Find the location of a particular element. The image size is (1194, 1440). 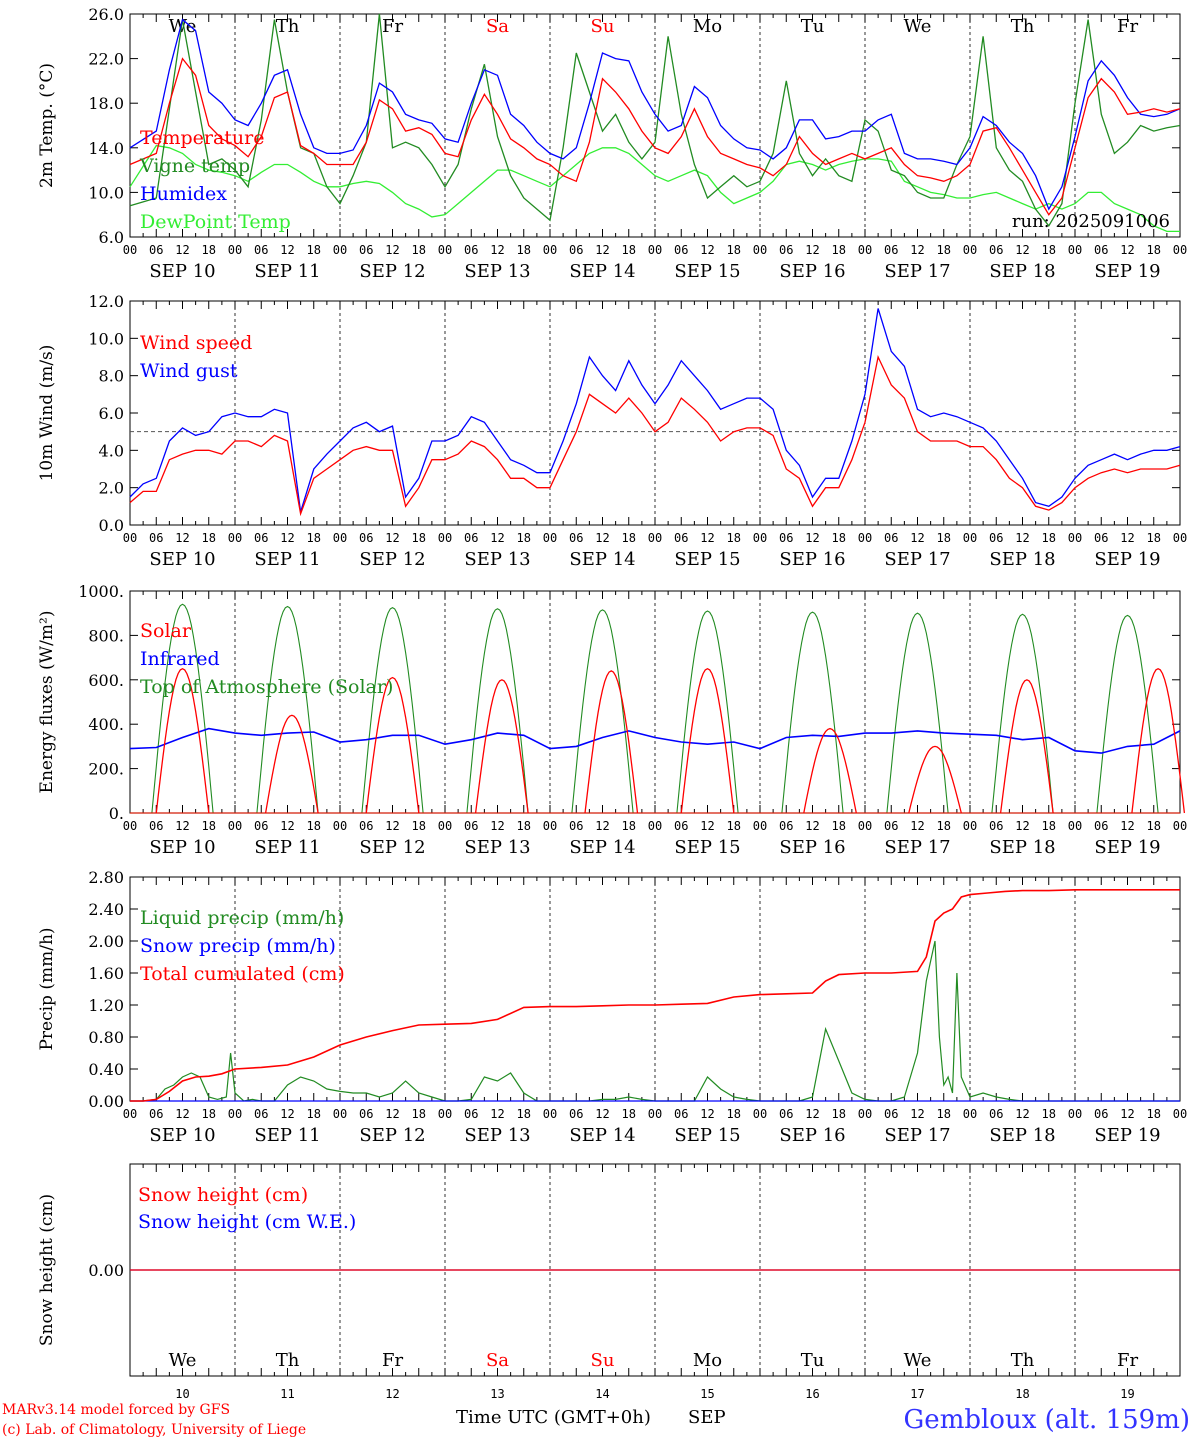

day-number: 19 is located at coordinates (1127, 1394).